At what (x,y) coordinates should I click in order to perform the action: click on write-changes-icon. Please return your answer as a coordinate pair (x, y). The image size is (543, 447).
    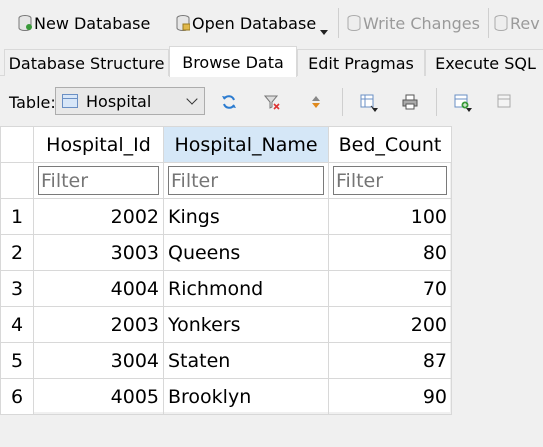
    Looking at the image, I should click on (354, 23).